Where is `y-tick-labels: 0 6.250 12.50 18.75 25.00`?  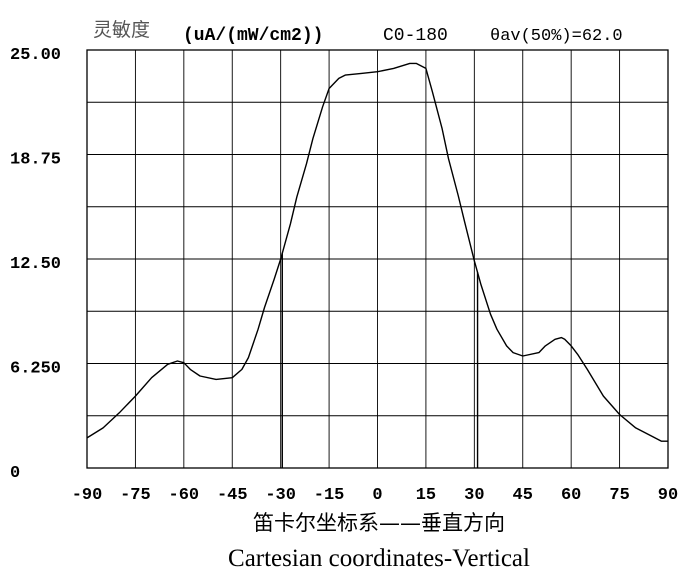
y-tick-labels: 0 6.250 12.50 18.75 25.00 is located at coordinates (35, 264).